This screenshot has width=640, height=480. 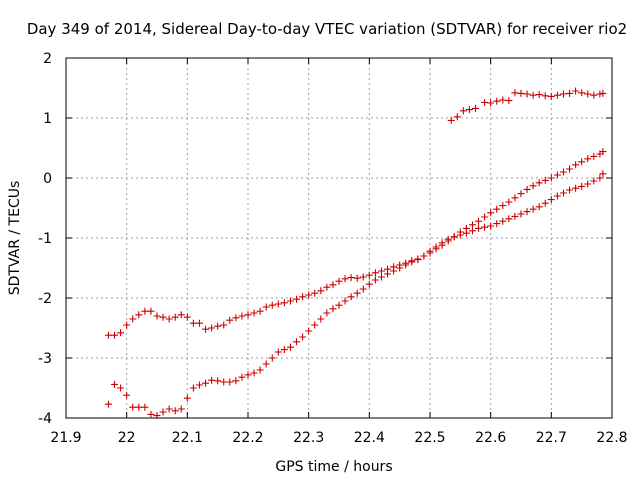 What do you see at coordinates (611, 438) in the screenshot?
I see `x-tick-label: 22.8` at bounding box center [611, 438].